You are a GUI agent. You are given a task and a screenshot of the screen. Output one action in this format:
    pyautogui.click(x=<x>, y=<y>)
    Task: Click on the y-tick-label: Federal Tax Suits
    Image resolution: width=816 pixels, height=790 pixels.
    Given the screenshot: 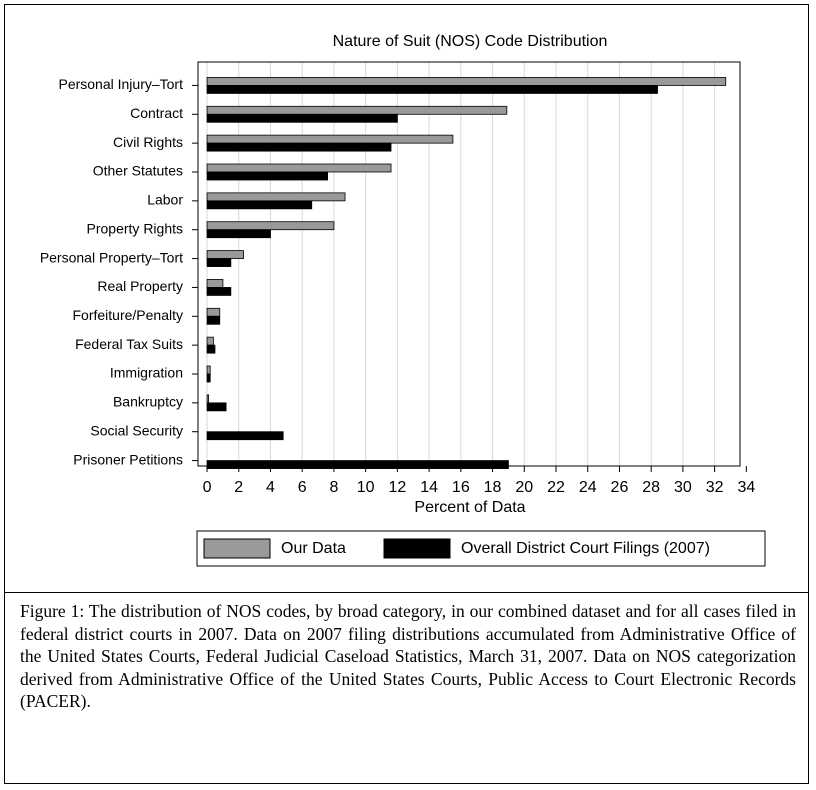 What is the action you would take?
    pyautogui.click(x=129, y=344)
    